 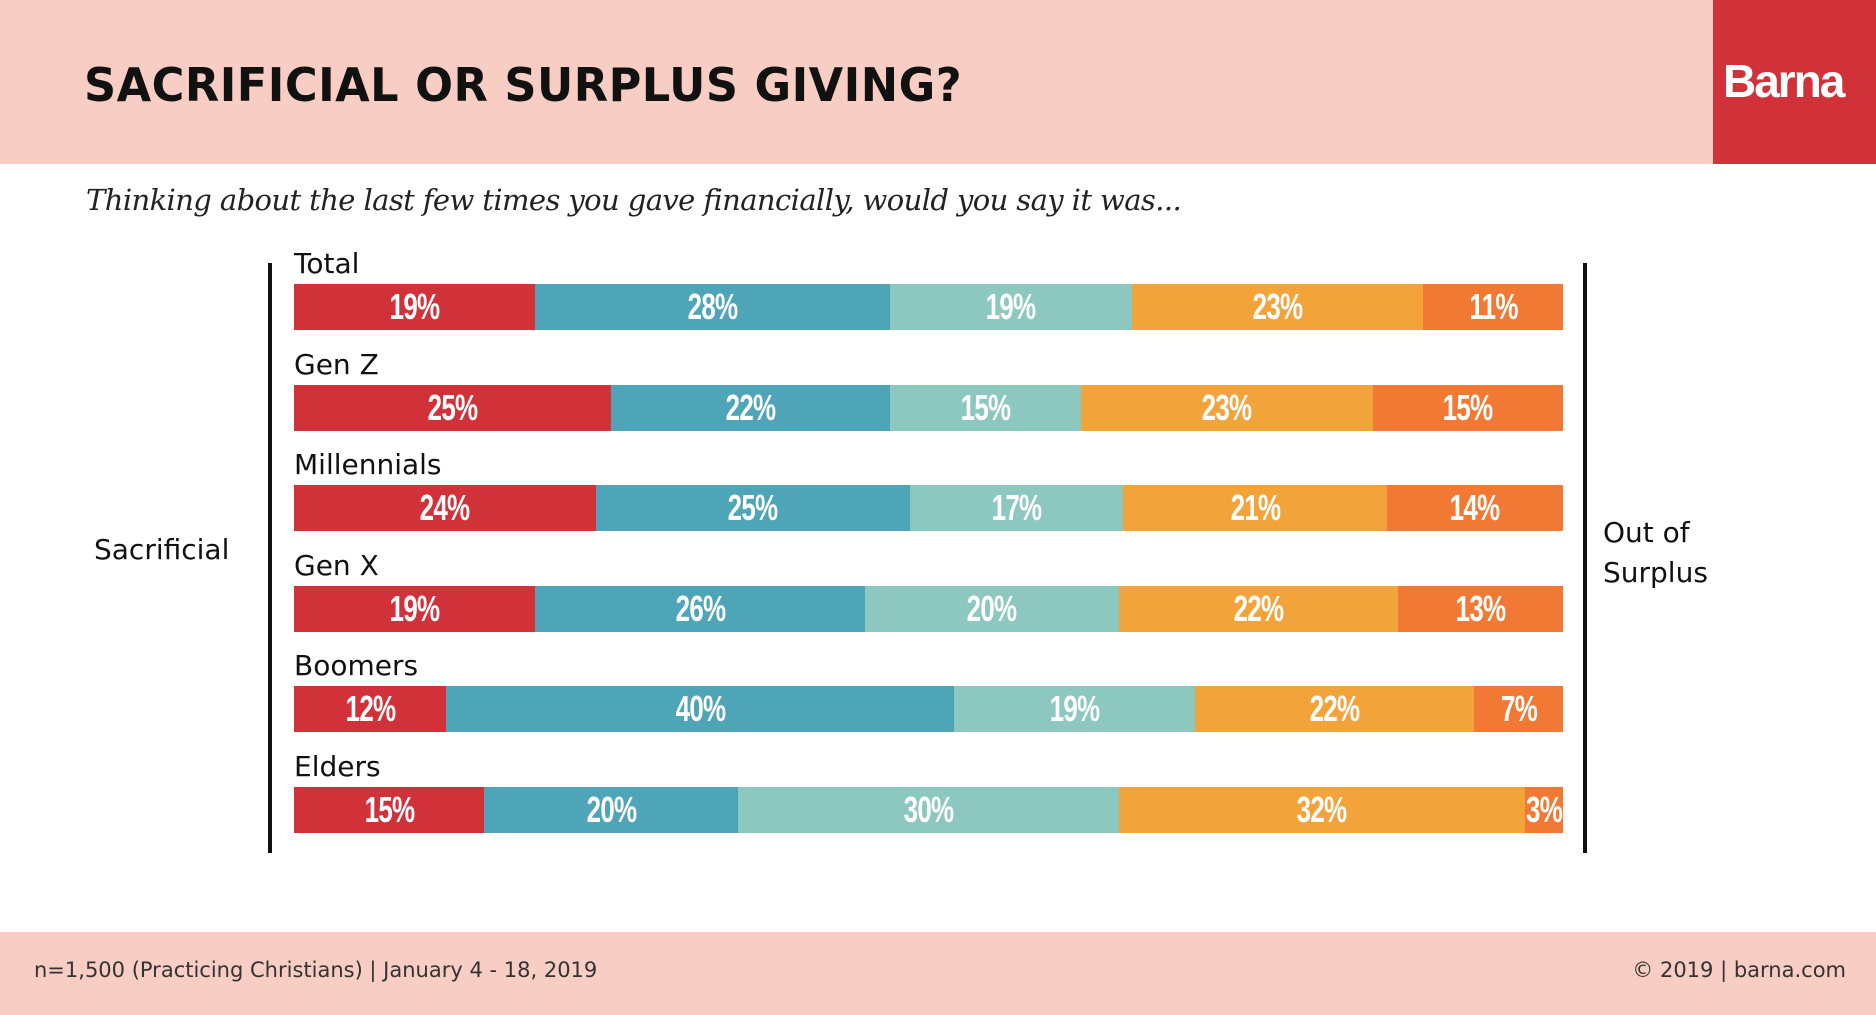 I want to click on scale-left-label: Sacrificial, so click(x=162, y=549).